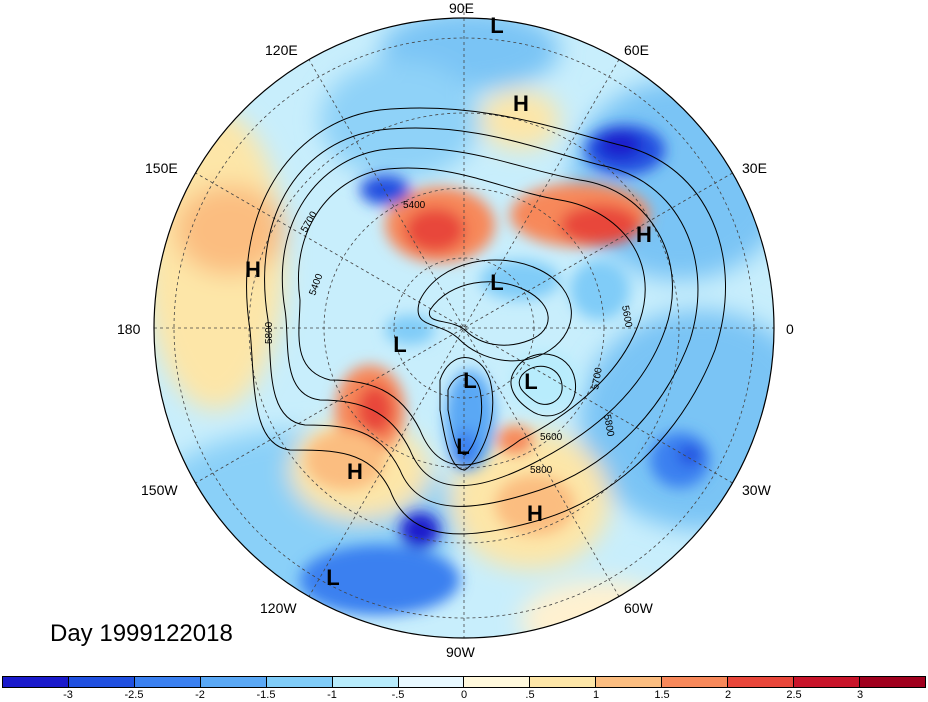 The width and height of the screenshot is (928, 702). What do you see at coordinates (141, 633) in the screenshot?
I see `page-title: Day 1999122018` at bounding box center [141, 633].